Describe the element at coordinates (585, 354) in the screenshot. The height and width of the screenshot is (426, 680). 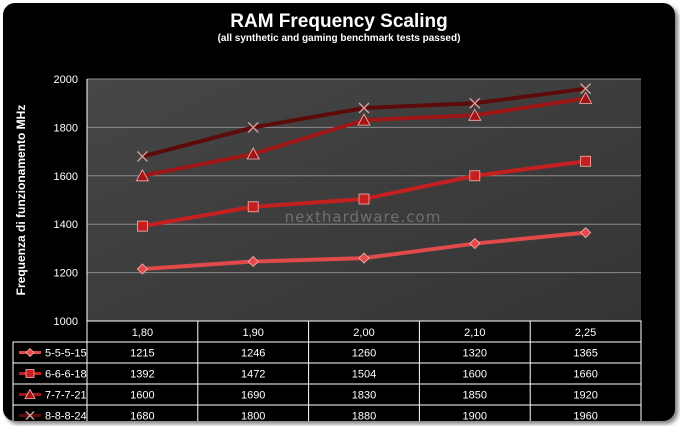
I see `data-label: 1365` at that location.